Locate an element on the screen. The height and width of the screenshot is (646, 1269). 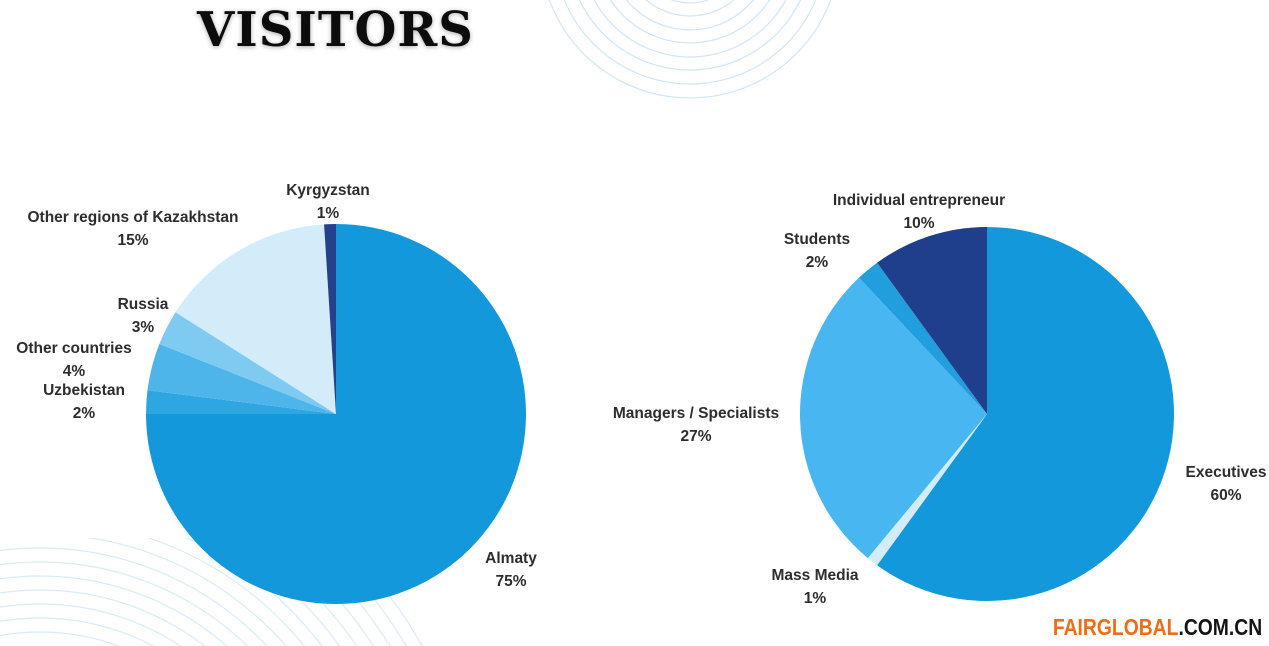
label-uzbekistan: Uzbekistan 2% is located at coordinates (84, 402).